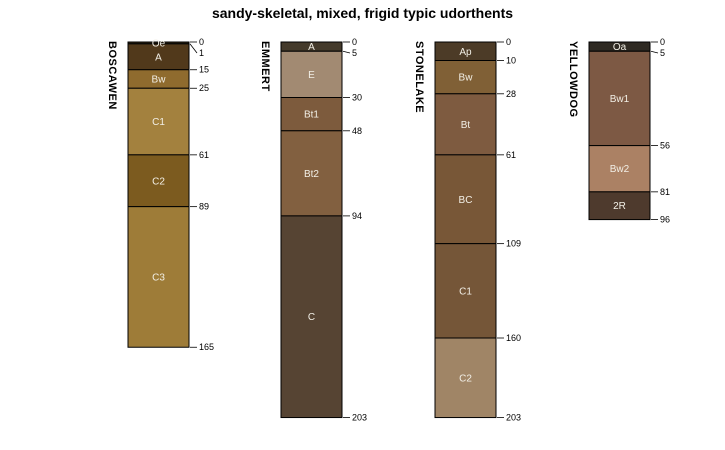 The width and height of the screenshot is (725, 450). I want to click on depth-label: 94, so click(357, 216).